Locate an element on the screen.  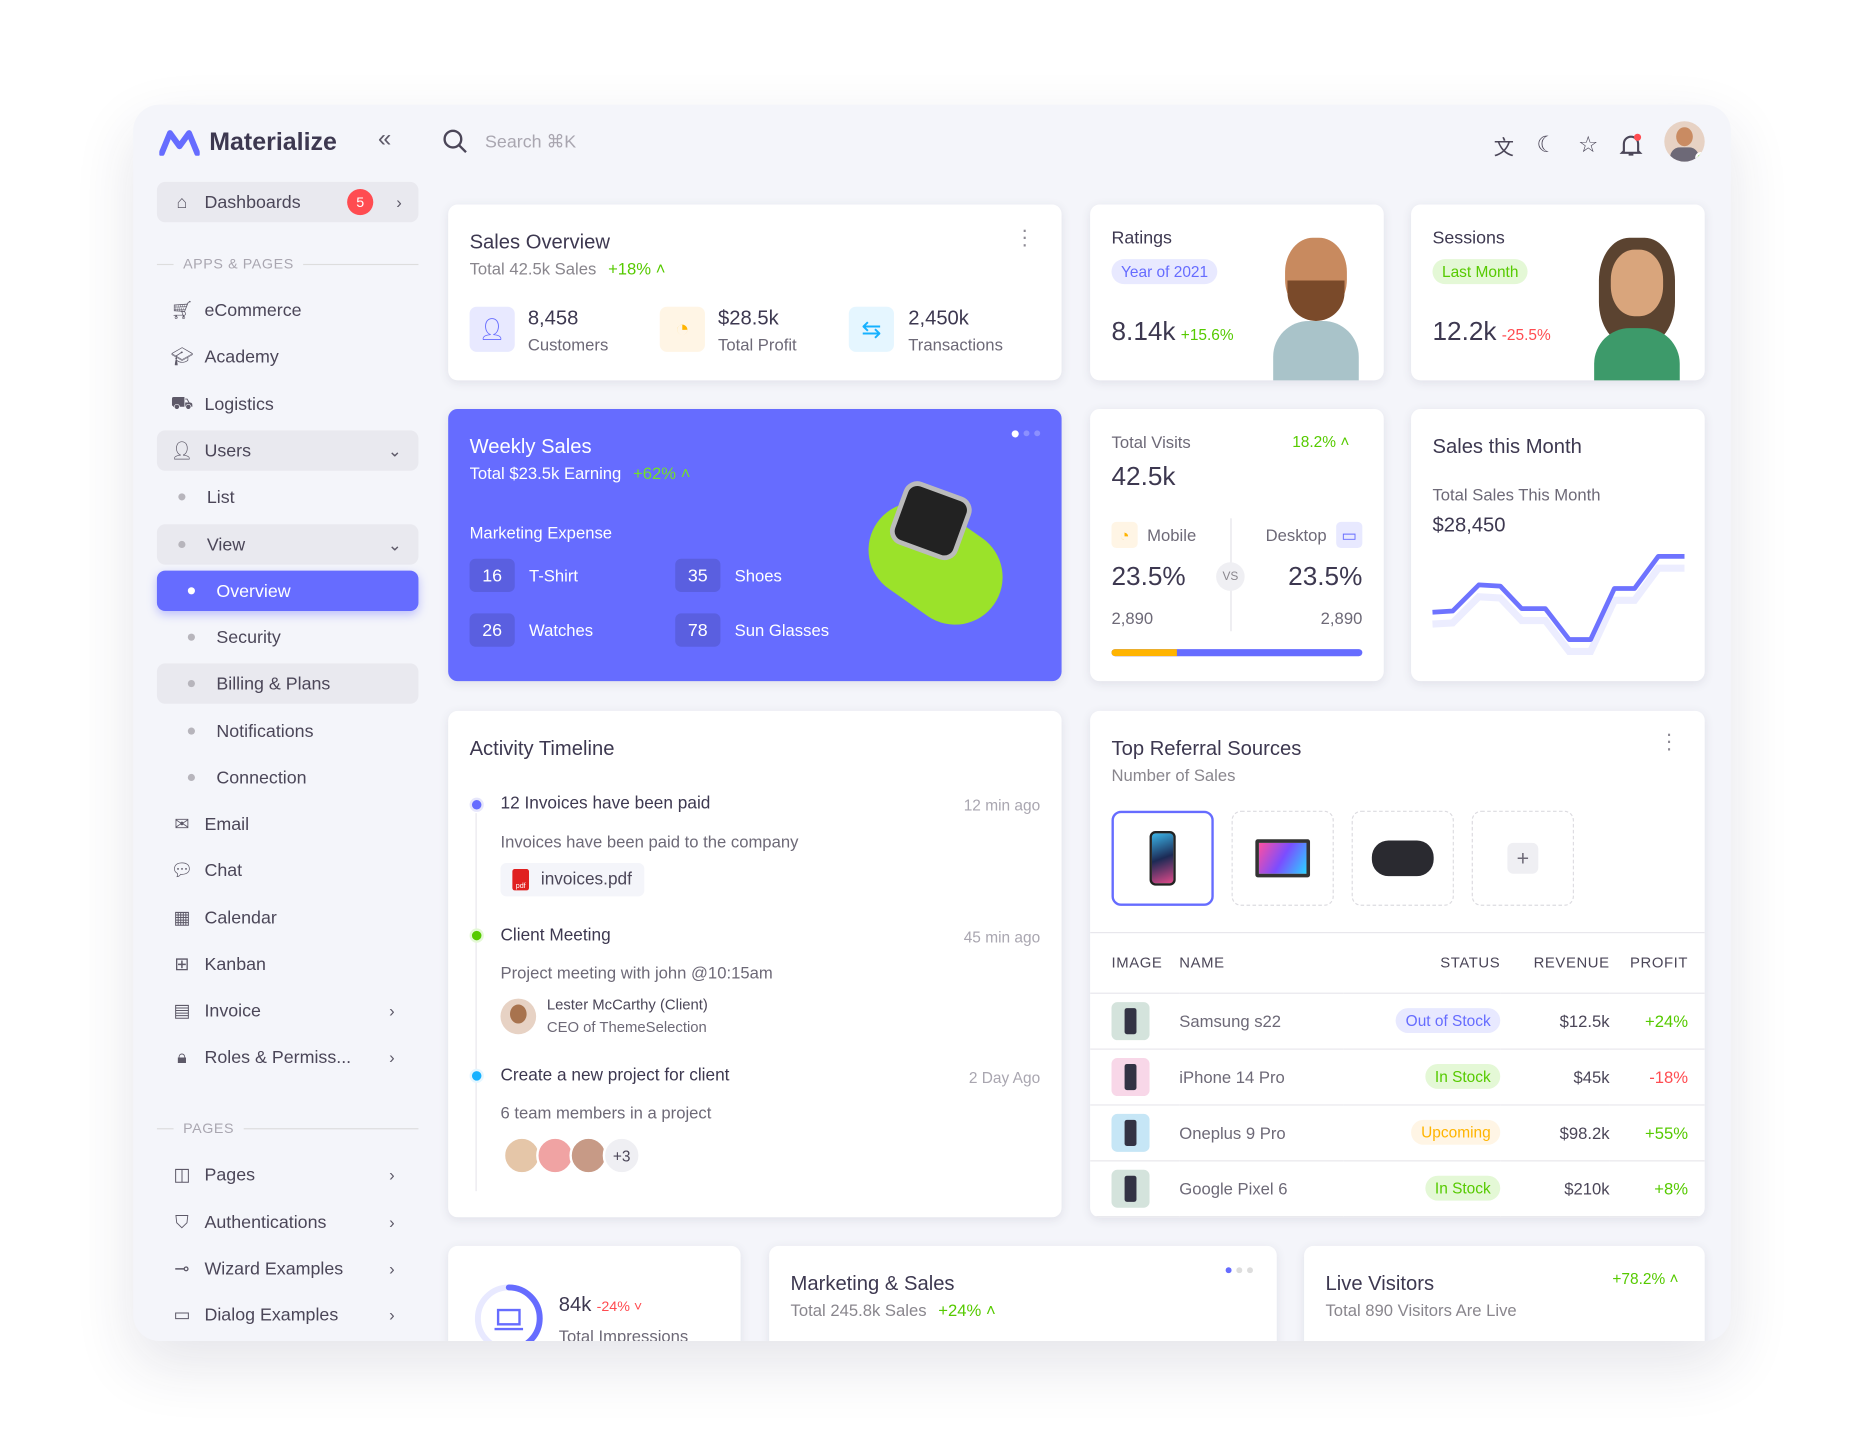
user-icon: 👤︎ is located at coordinates (182, 451).